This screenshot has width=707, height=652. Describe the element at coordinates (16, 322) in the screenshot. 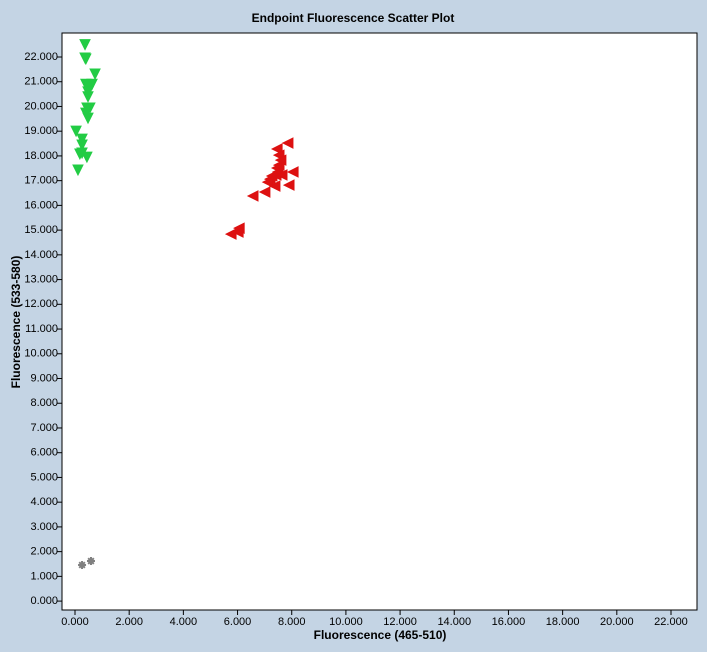

I see `y-axis-label: Fluorescence (533-580)` at that location.